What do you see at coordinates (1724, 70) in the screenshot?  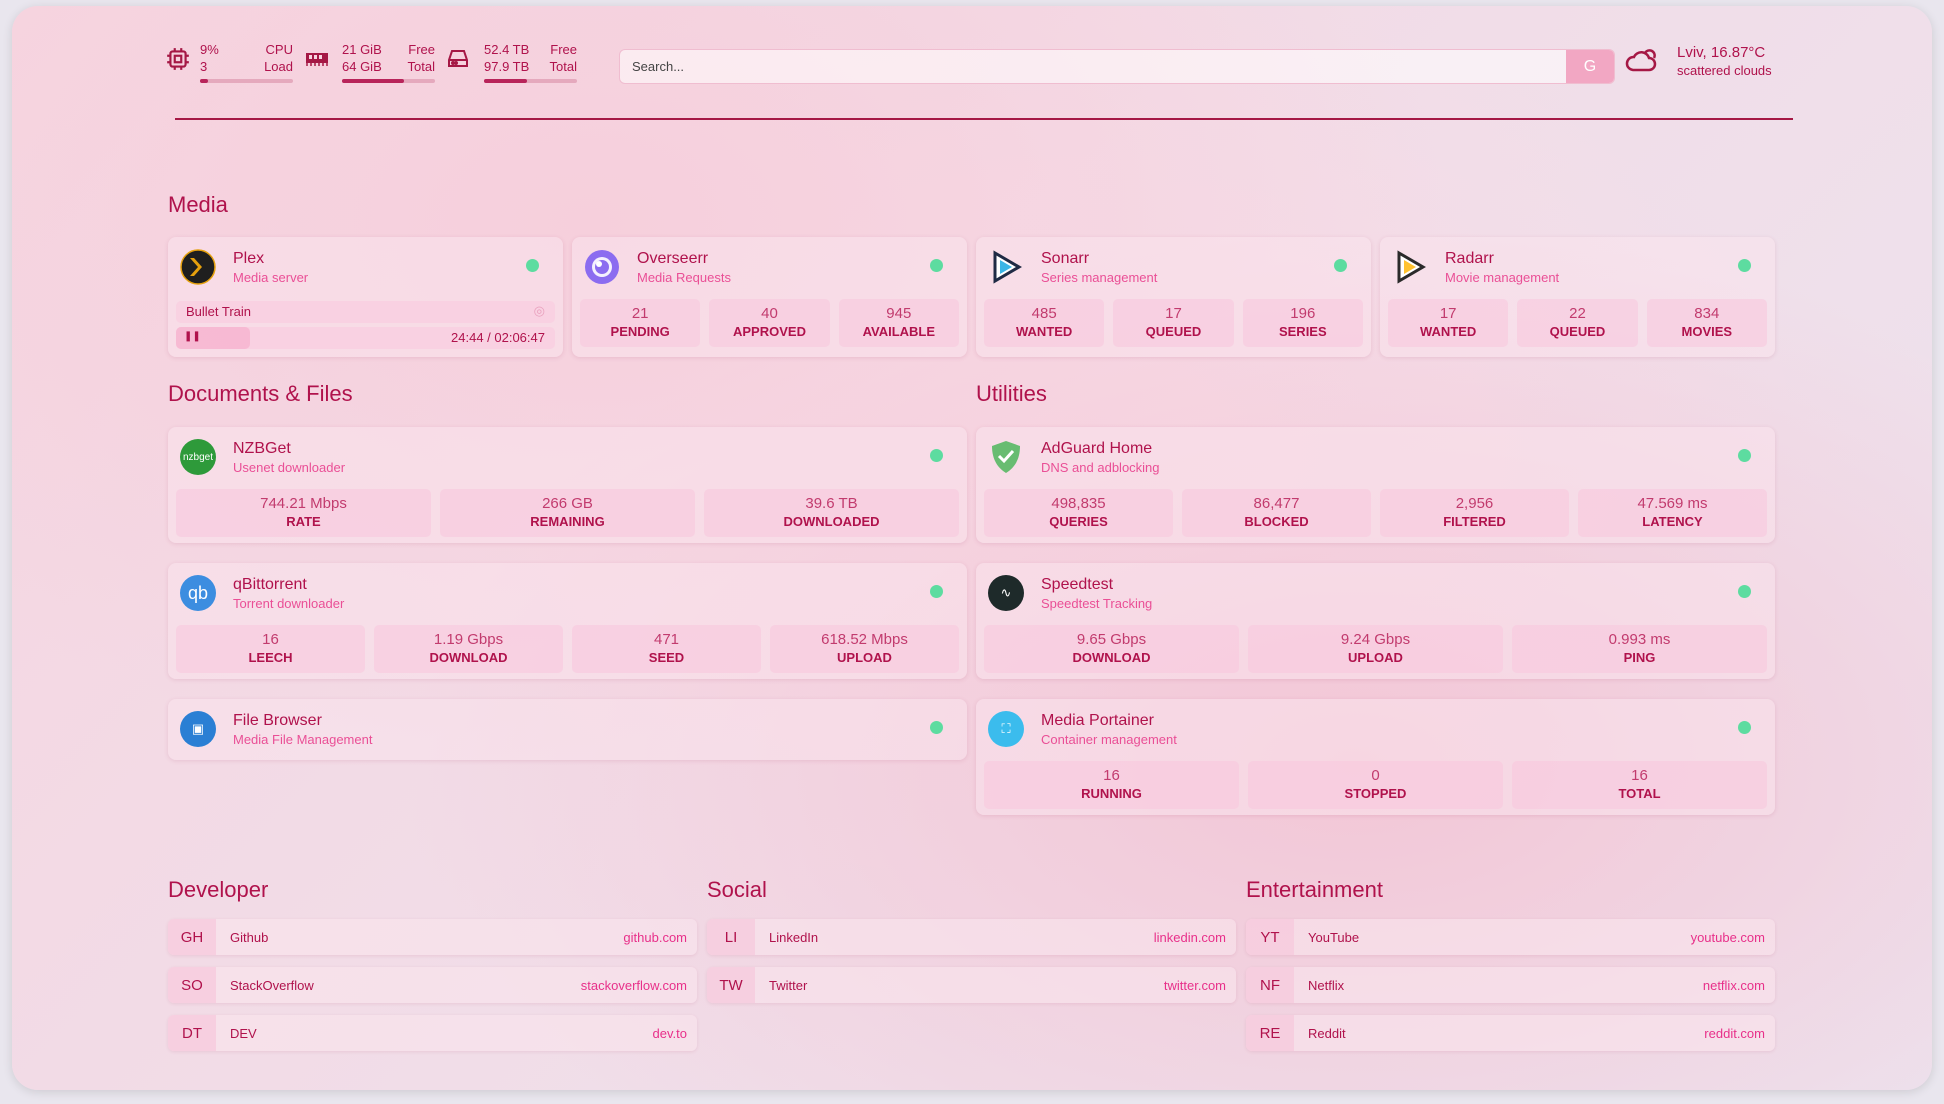 I see `weather-description: scattered clouds` at bounding box center [1724, 70].